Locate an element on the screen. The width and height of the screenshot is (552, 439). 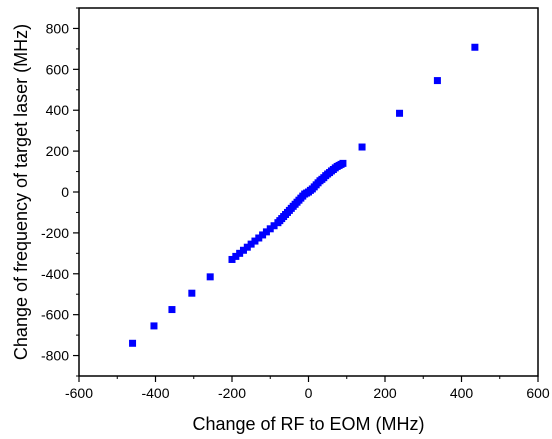
x-tick-label: -400 is located at coordinates (155, 393).